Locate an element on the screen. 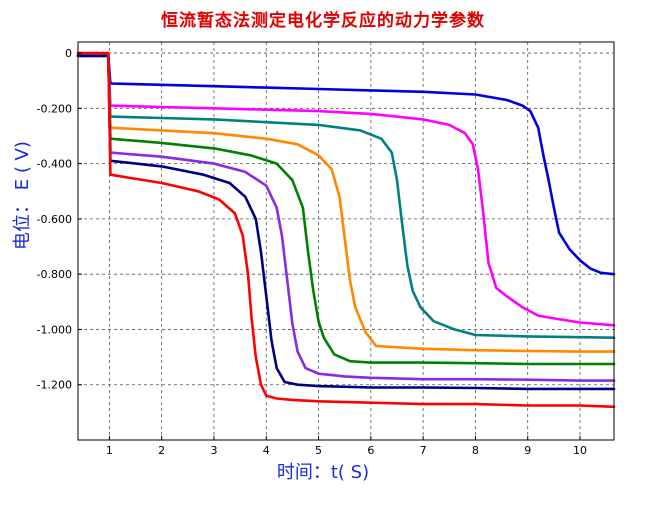  x-axis-ticks: 1 2 3 4 5 6 7 8 9 10 is located at coordinates (346, 446).